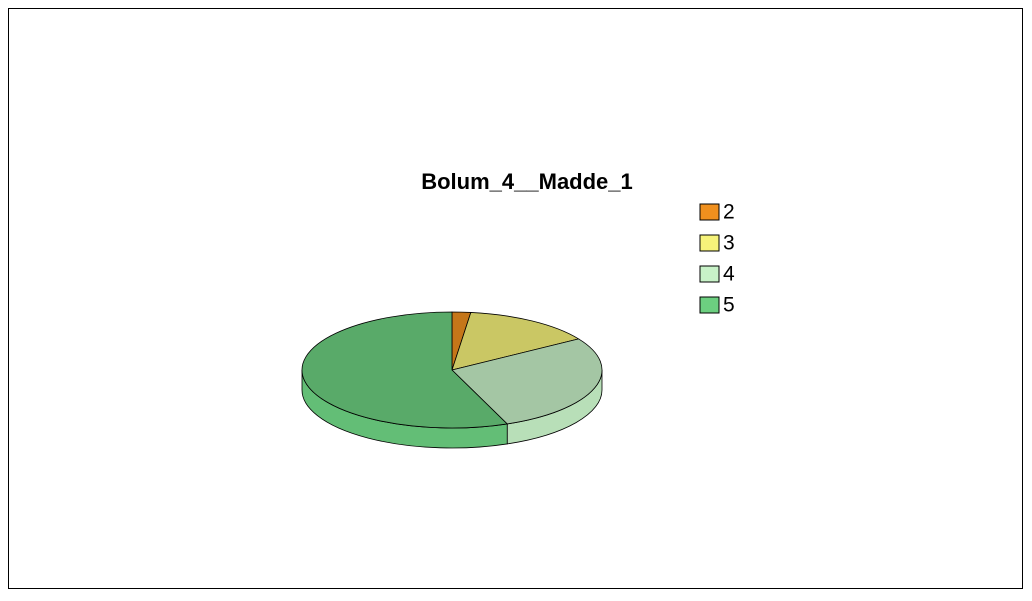 The image size is (1032, 601). I want to click on chart-title: Bolum_4__Madde_1, so click(527, 181).